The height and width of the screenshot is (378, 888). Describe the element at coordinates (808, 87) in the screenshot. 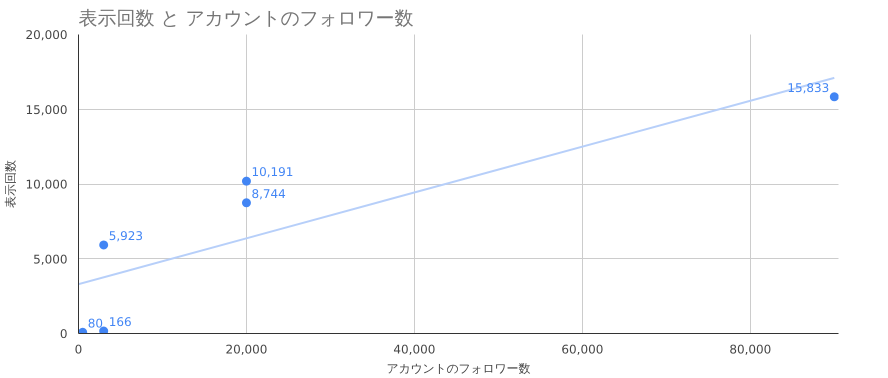

I see `data-label: 15,833` at that location.